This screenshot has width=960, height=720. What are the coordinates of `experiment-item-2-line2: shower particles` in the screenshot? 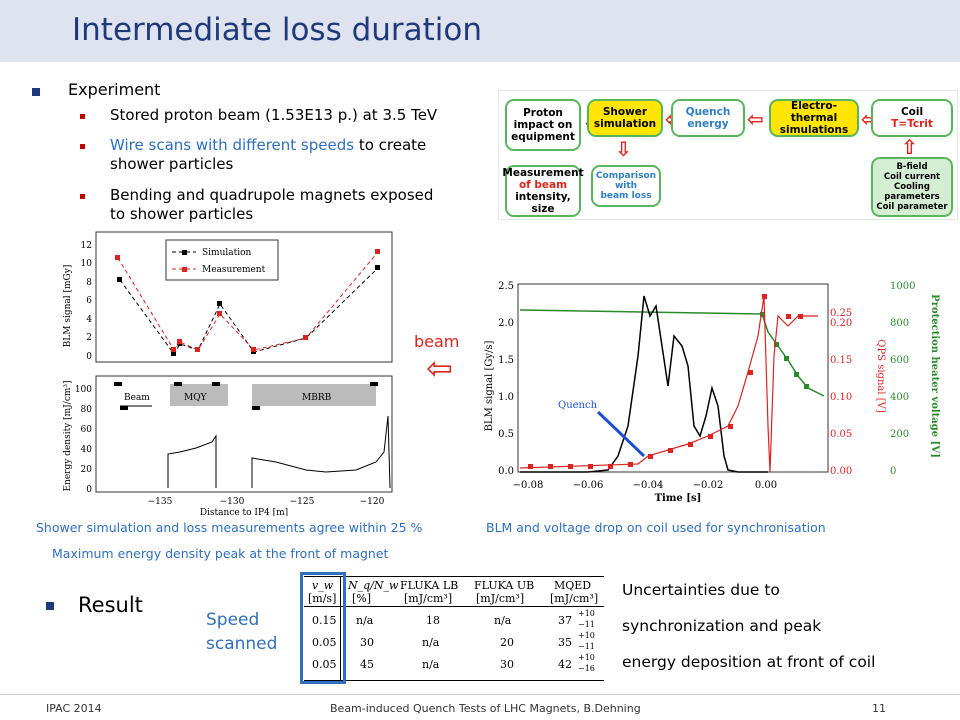 It's located at (172, 164).